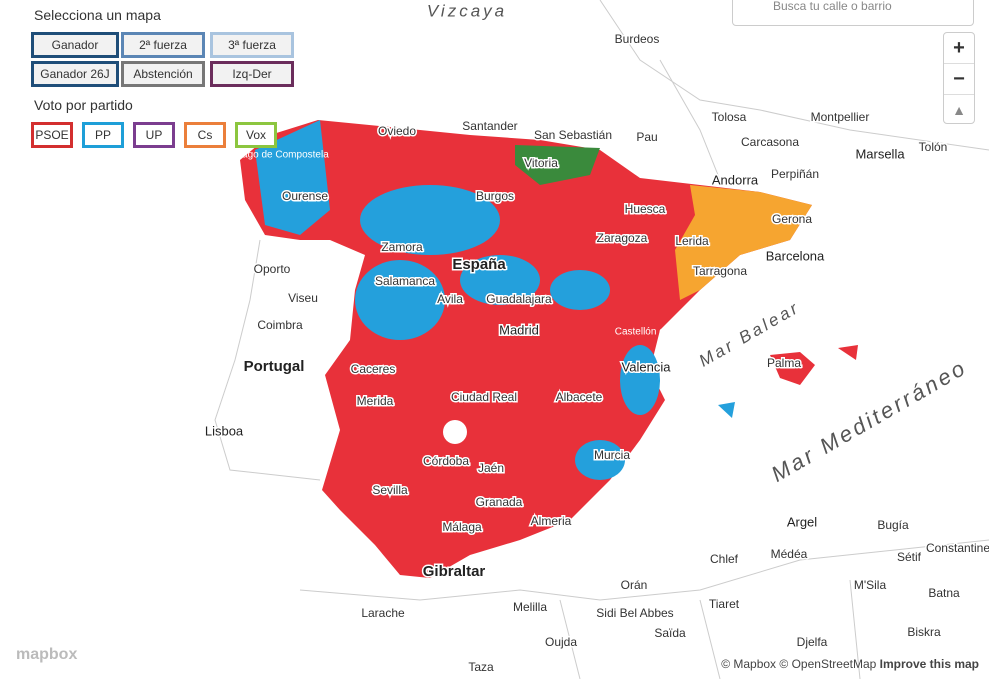 Image resolution: width=989 pixels, height=679 pixels. Describe the element at coordinates (959, 48) in the screenshot. I see `zoom-in: +` at that location.